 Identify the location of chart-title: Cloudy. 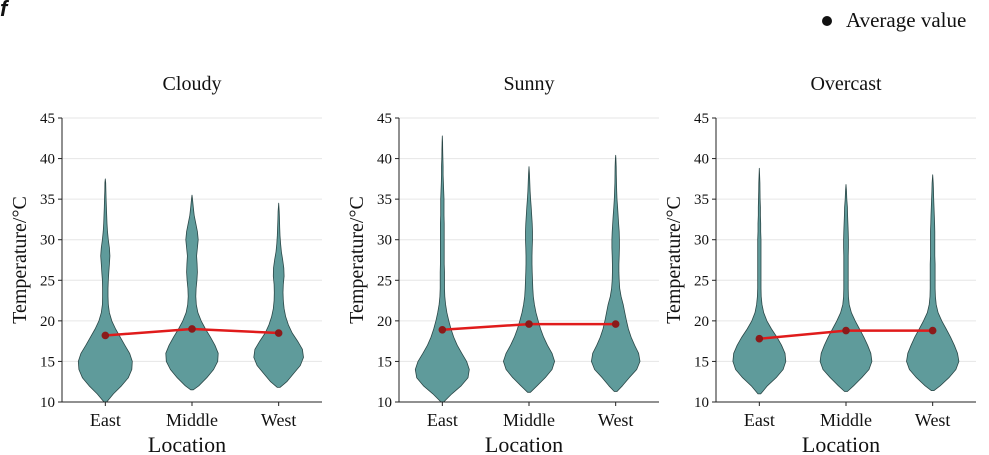
(192, 84).